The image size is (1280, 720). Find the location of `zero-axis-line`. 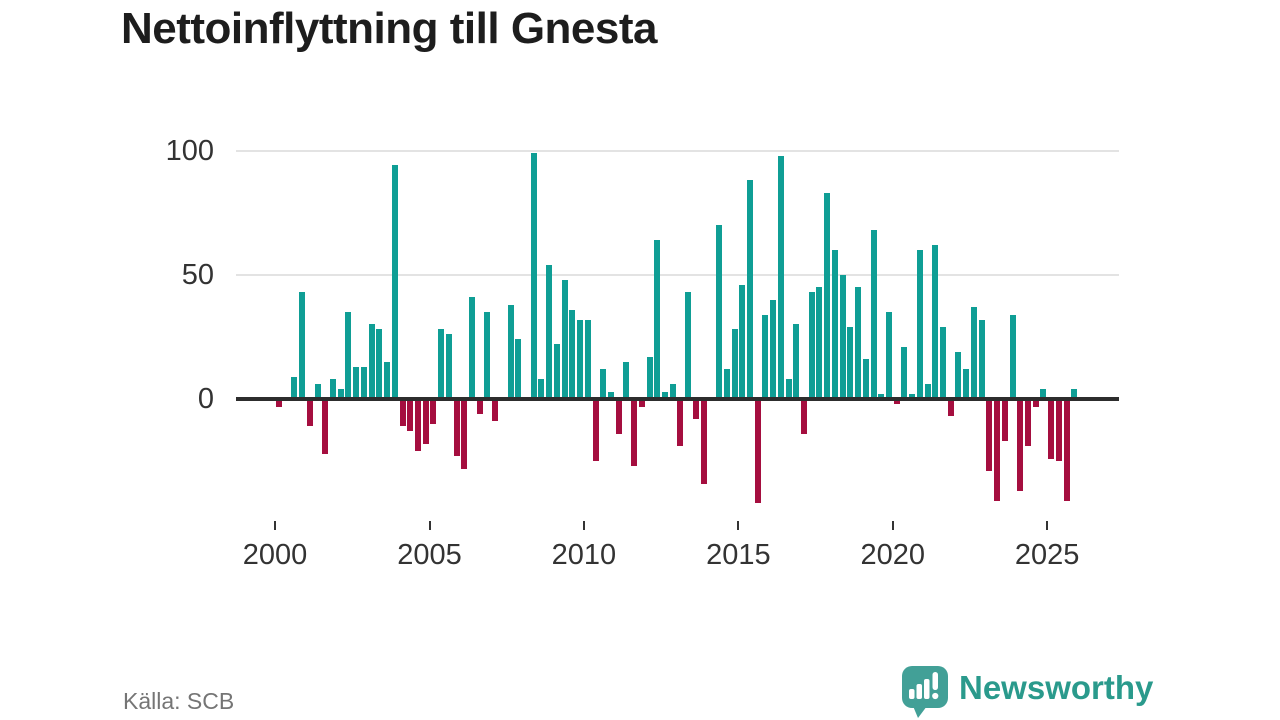

zero-axis-line is located at coordinates (677, 399).